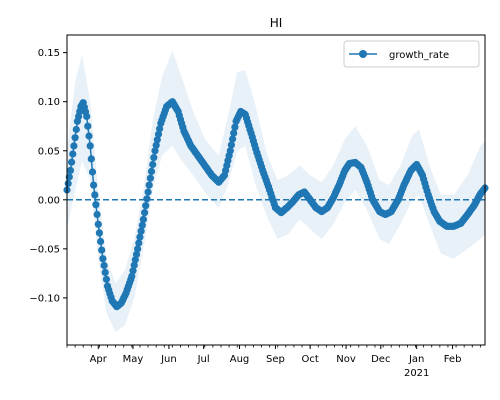  What do you see at coordinates (44, 249) in the screenshot?
I see `y-tick-label: −0.05` at bounding box center [44, 249].